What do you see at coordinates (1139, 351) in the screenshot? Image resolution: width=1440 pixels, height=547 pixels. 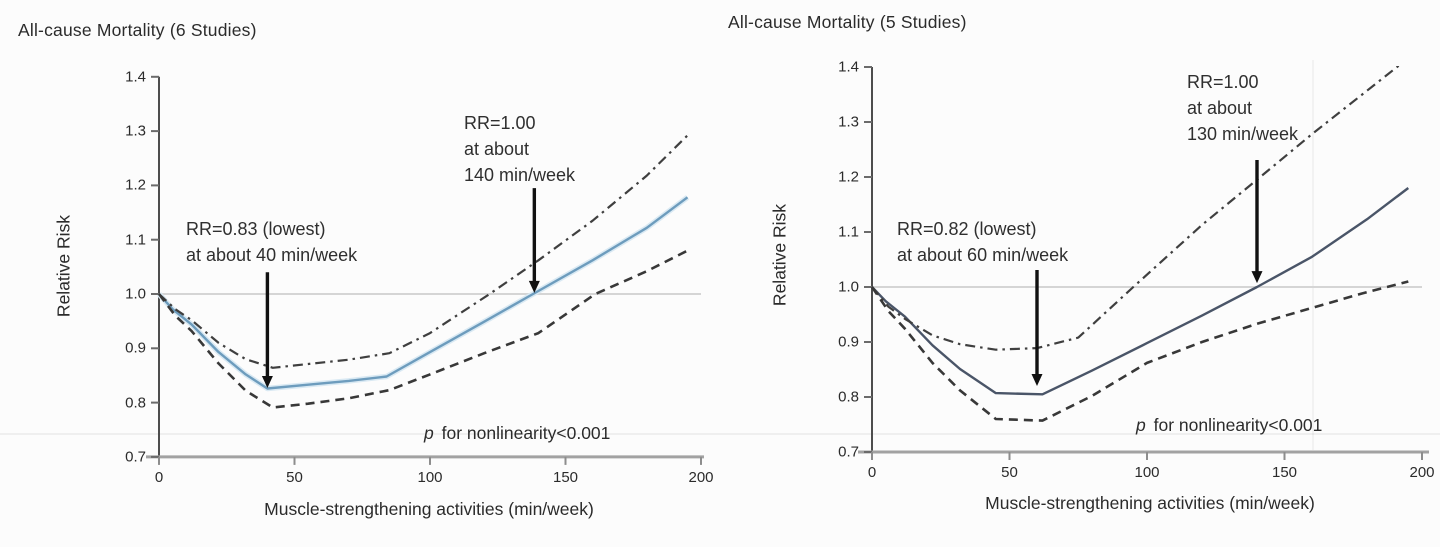 I see `series-lower-95ci-right` at bounding box center [1139, 351].